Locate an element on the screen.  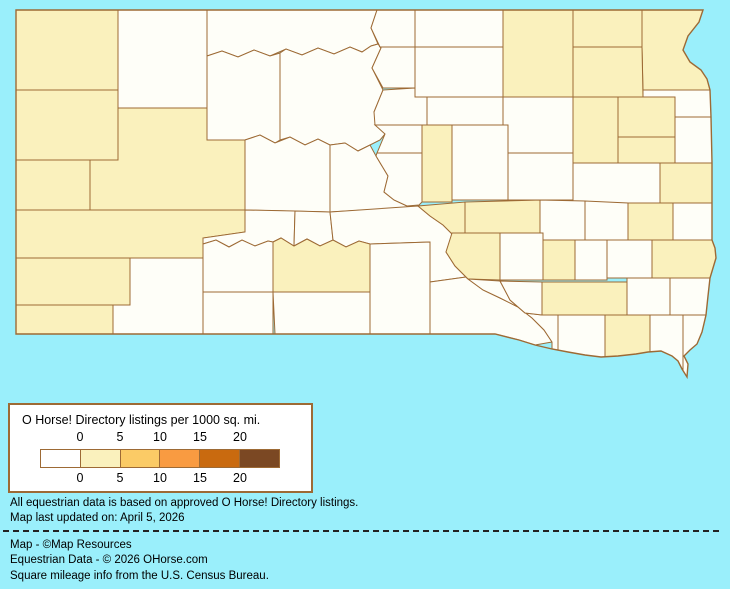
county-mccook is located at coordinates (629, 259).